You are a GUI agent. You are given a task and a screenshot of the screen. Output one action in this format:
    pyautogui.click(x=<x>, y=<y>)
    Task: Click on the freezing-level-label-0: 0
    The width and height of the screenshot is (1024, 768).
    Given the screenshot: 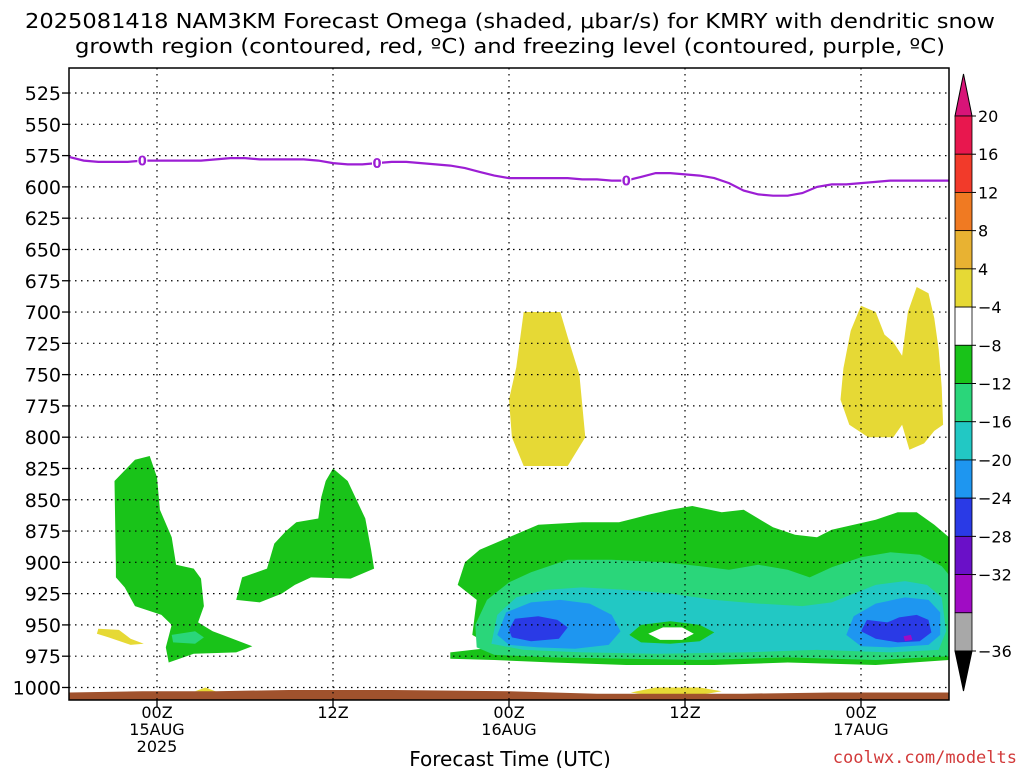 What is the action you would take?
    pyautogui.click(x=142, y=162)
    